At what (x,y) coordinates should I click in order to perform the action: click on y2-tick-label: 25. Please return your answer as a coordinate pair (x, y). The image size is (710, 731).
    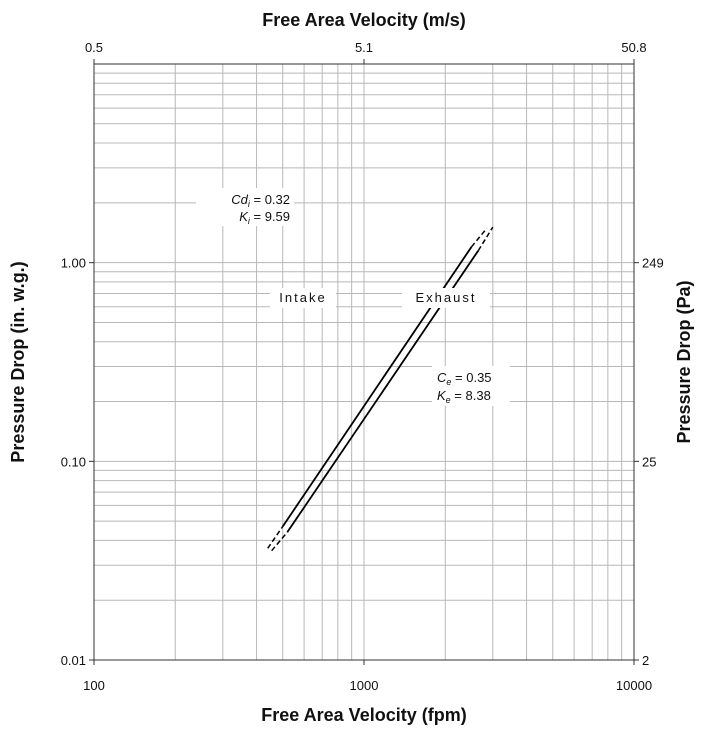
    Looking at the image, I should click on (649, 461).